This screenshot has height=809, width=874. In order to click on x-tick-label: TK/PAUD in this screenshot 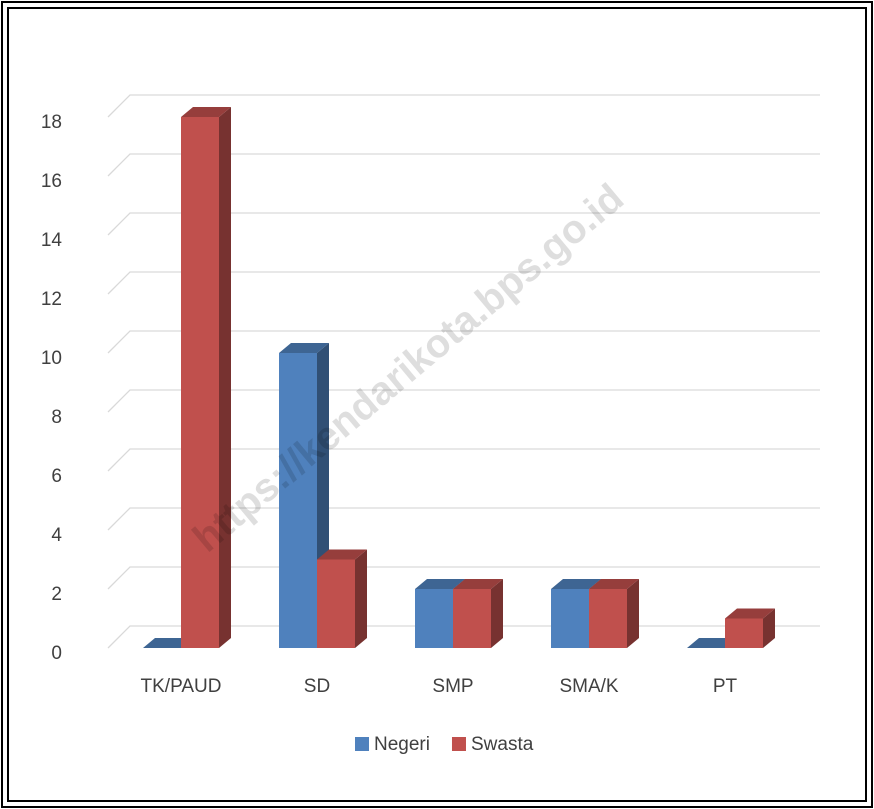, I will do `click(181, 686)`.